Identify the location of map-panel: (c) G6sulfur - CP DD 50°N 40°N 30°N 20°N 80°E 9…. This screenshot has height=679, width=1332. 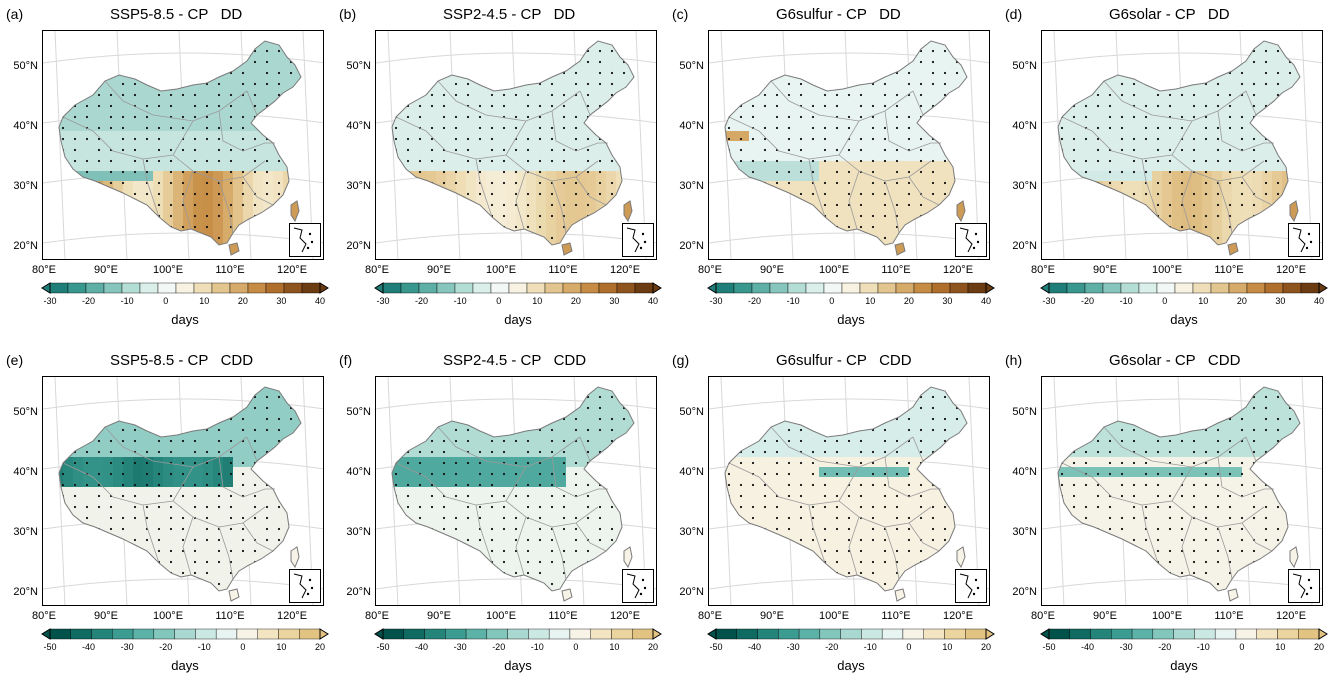
(830, 165).